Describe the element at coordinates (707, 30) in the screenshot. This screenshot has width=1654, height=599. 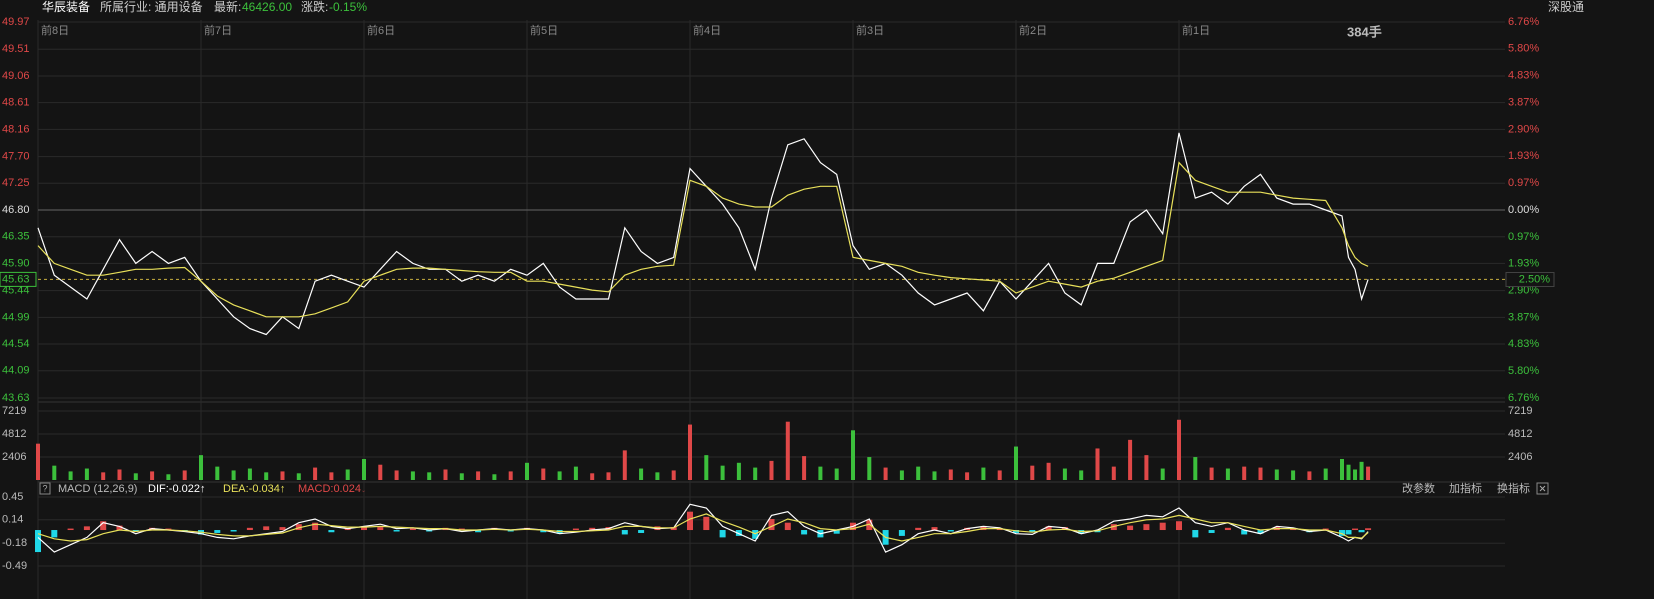
I see `x-tick-label: 前4日` at that location.